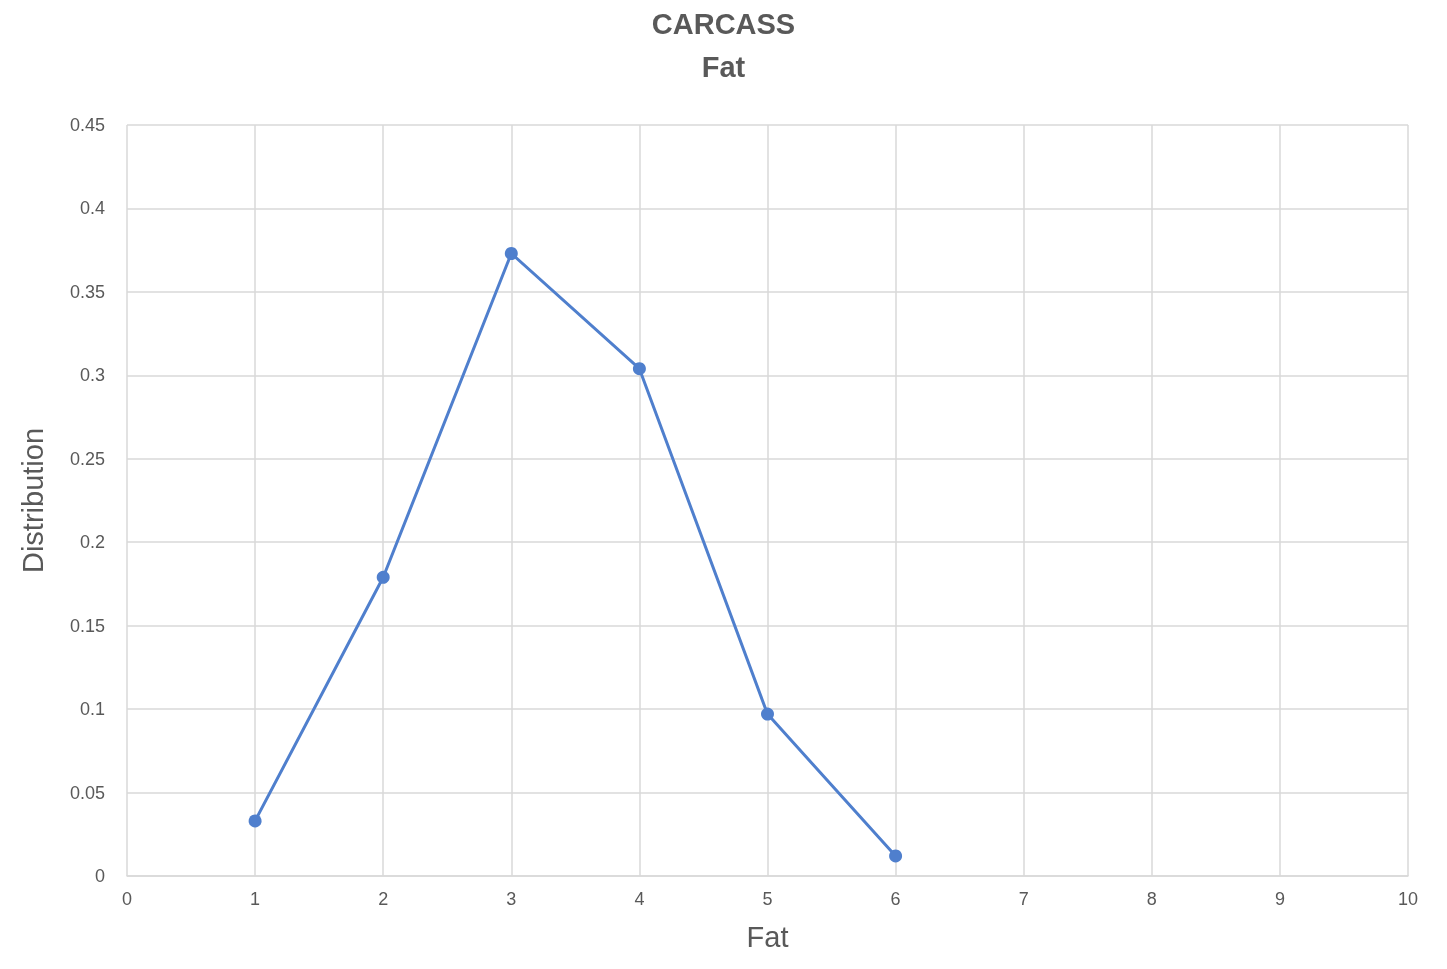 This screenshot has width=1447, height=969. What do you see at coordinates (1151, 899) in the screenshot?
I see `x-tick-label: 8` at bounding box center [1151, 899].